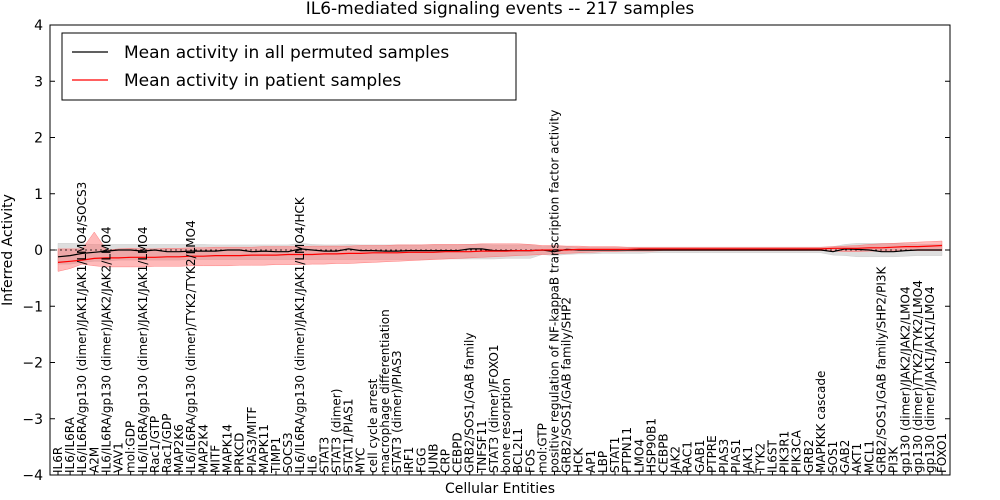 This screenshot has width=1000, height=500. I want to click on x-tick-label: LBP, so click(603, 462).